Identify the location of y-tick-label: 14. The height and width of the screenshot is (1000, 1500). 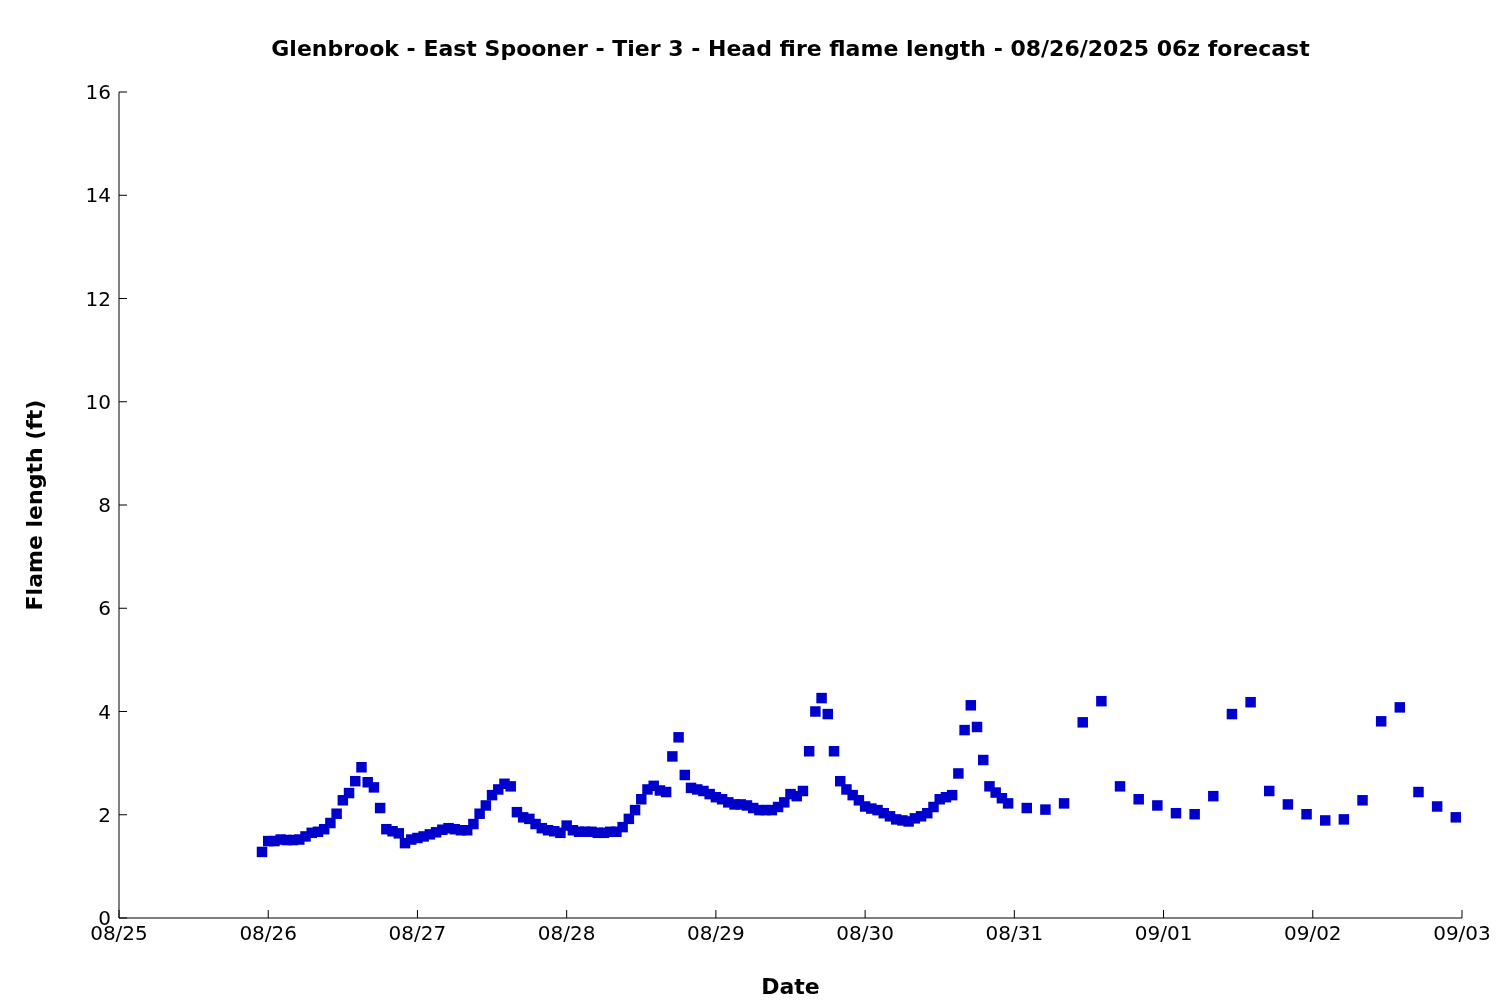
(98, 195).